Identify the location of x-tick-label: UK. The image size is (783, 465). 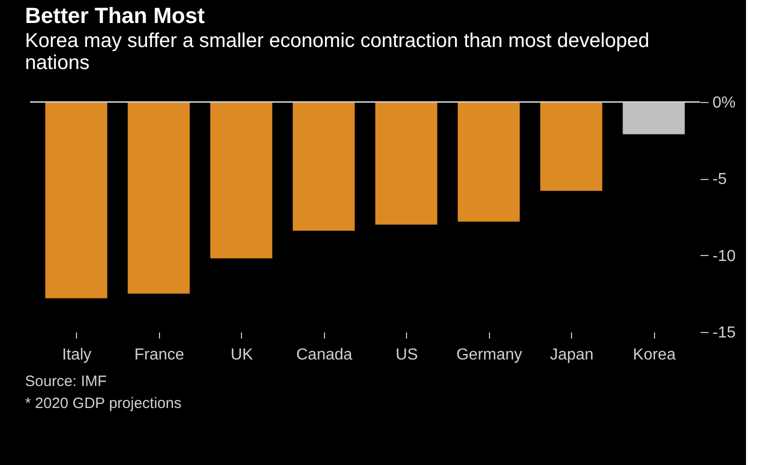
(242, 355).